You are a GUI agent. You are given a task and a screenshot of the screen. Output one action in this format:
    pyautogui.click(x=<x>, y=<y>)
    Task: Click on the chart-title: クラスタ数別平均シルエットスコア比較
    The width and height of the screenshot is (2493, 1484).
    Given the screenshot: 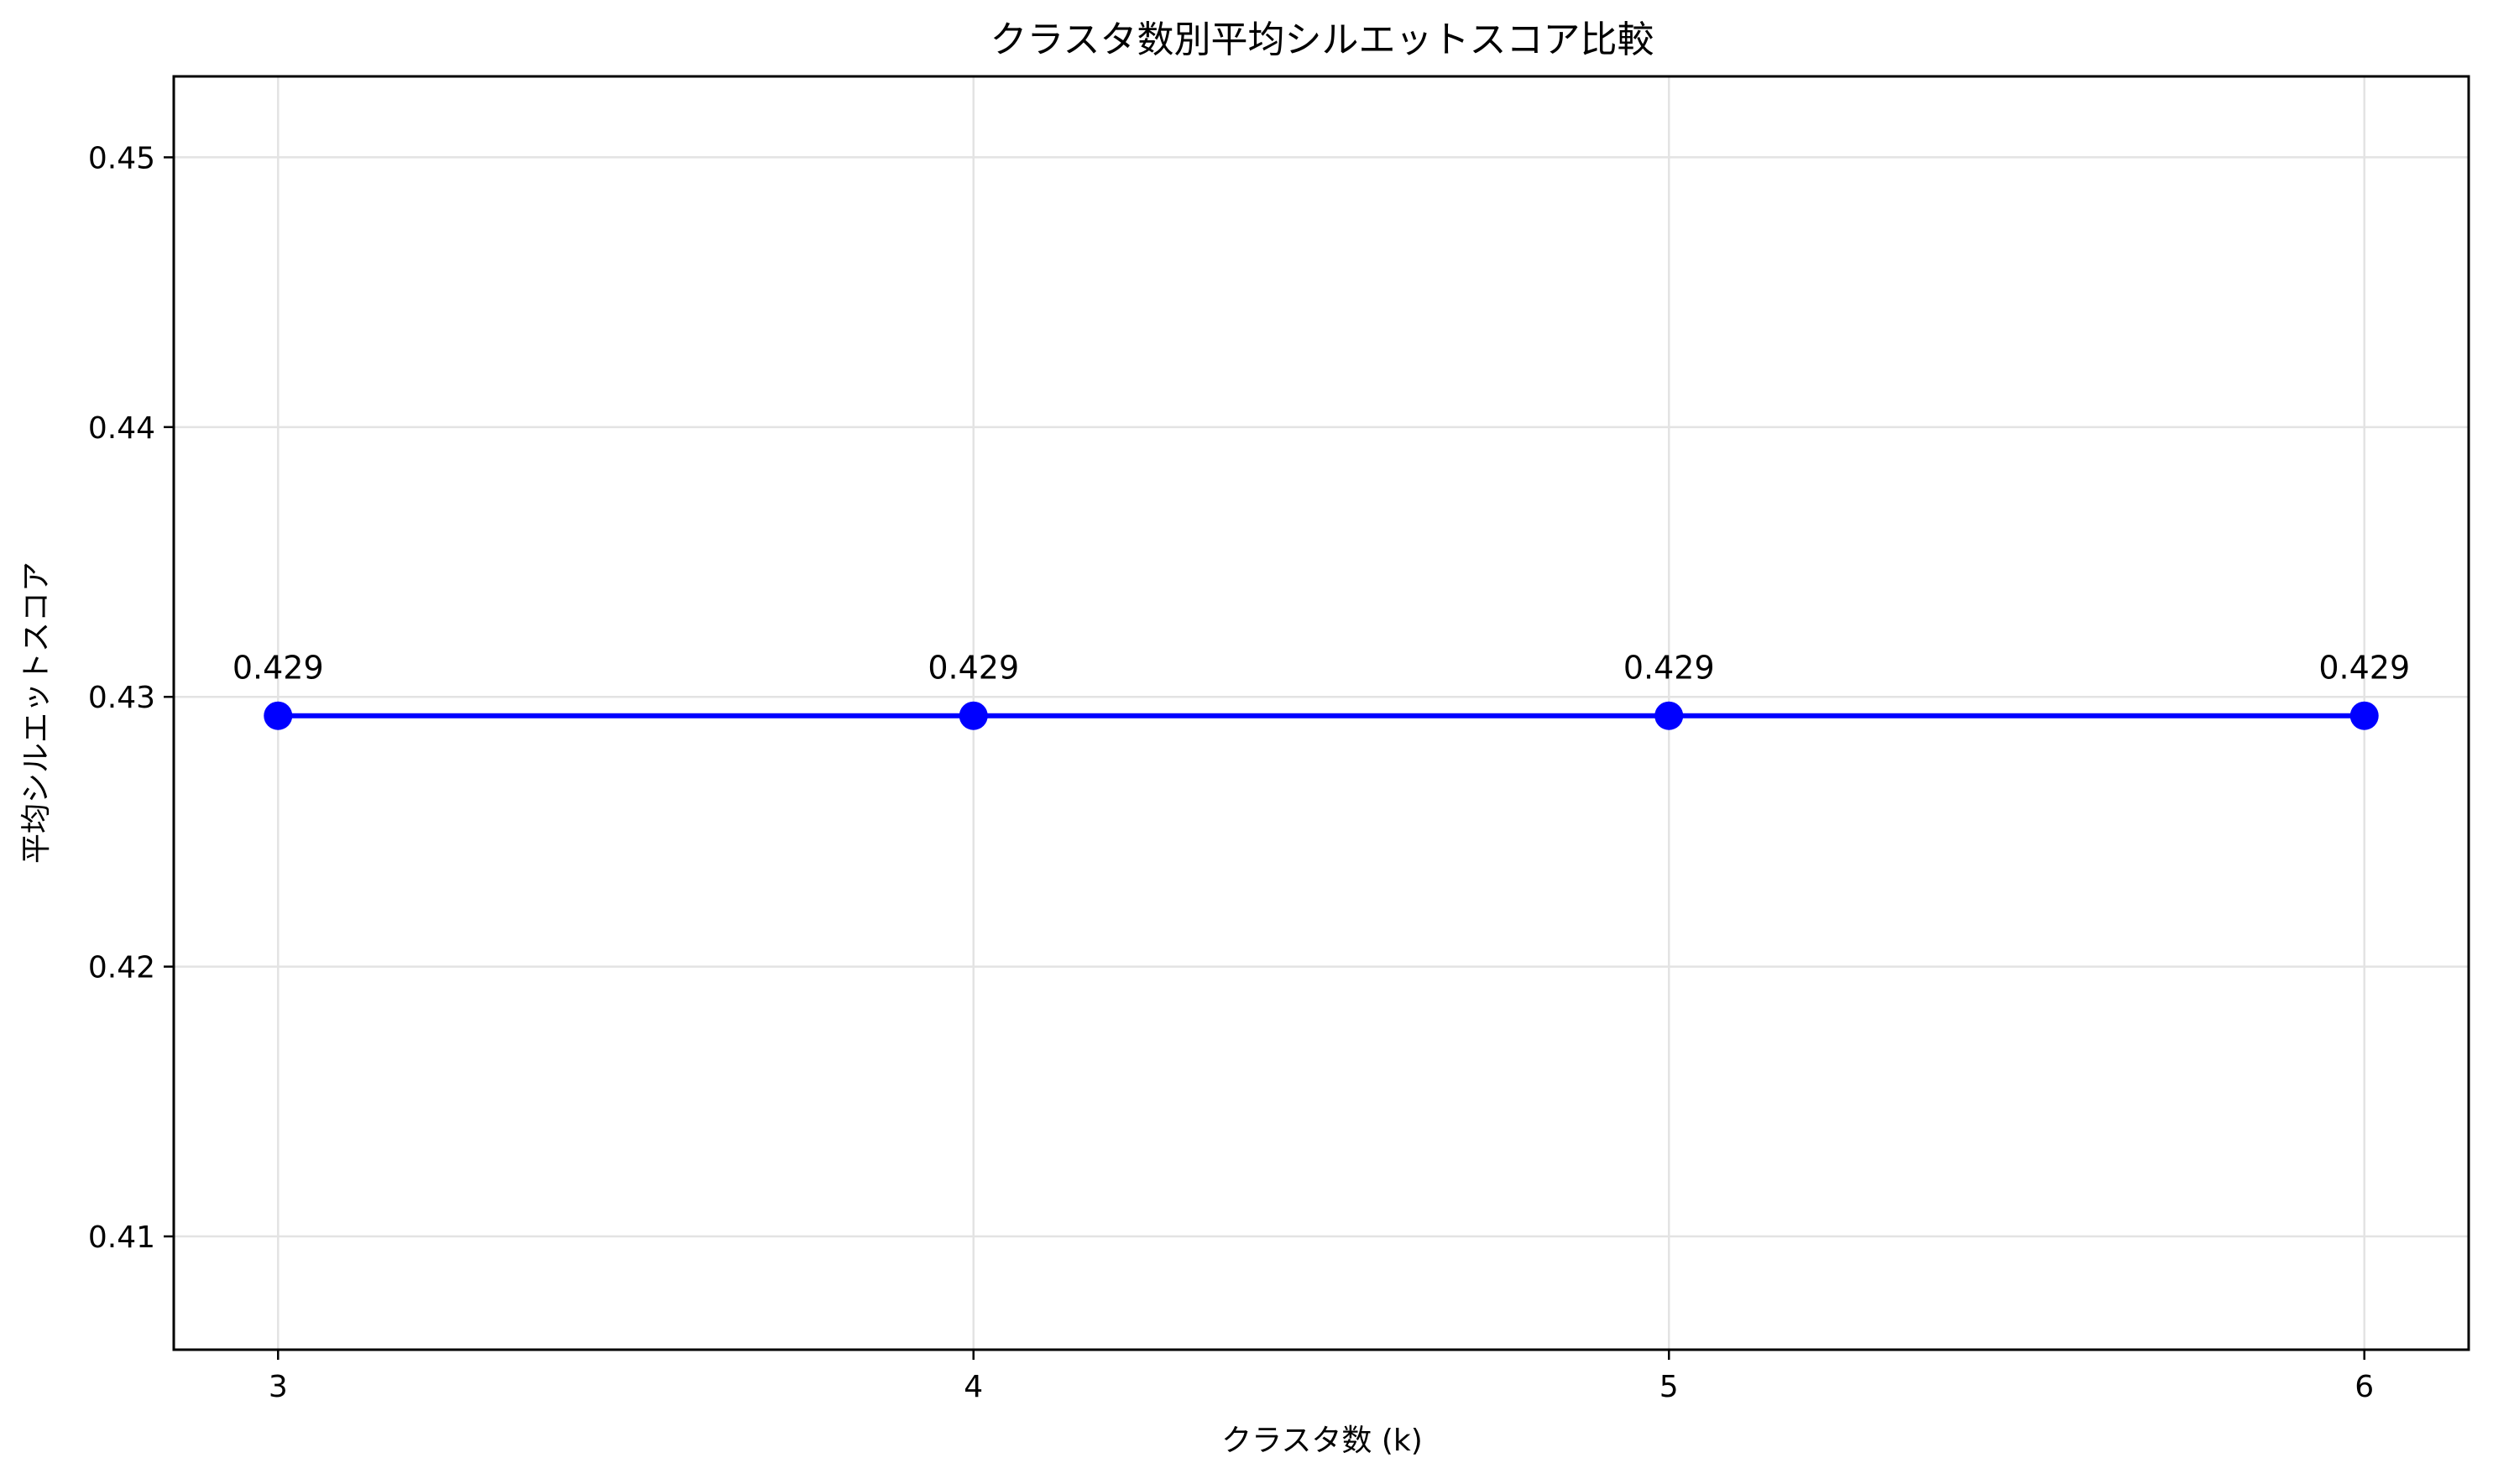 What is the action you would take?
    pyautogui.click(x=1322, y=39)
    